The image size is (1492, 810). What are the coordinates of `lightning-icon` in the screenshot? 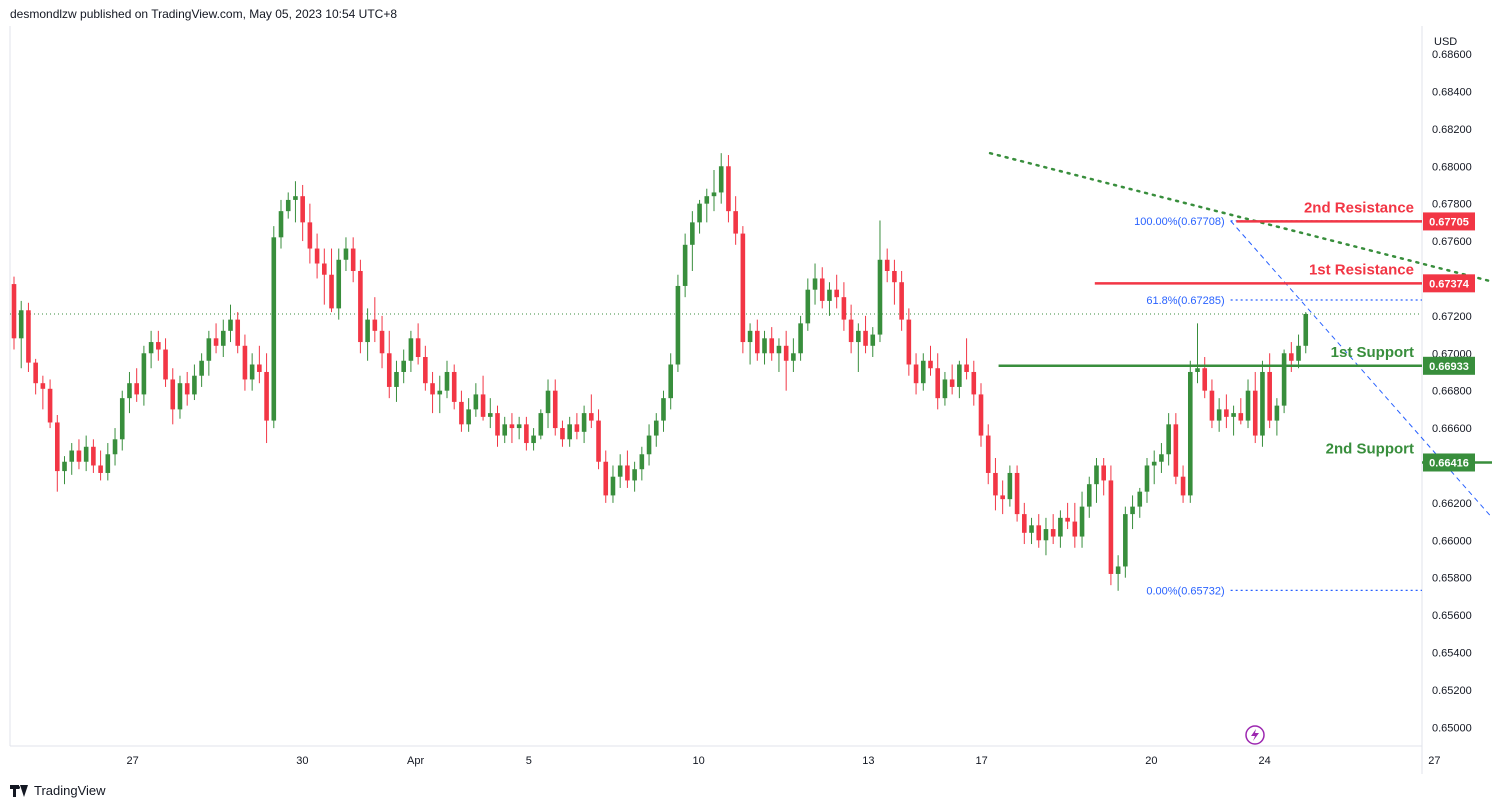 It's located at (1255, 735).